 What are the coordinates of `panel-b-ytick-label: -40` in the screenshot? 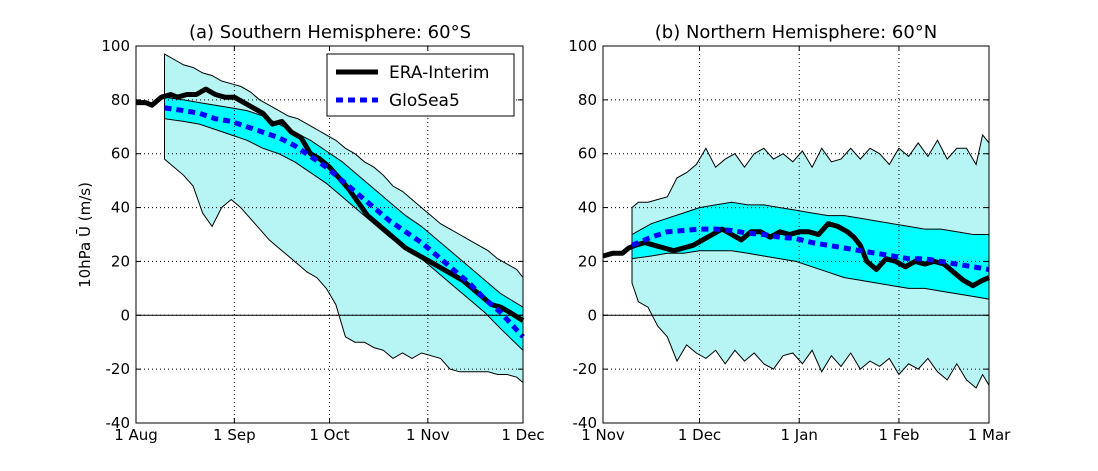 It's located at (585, 423).